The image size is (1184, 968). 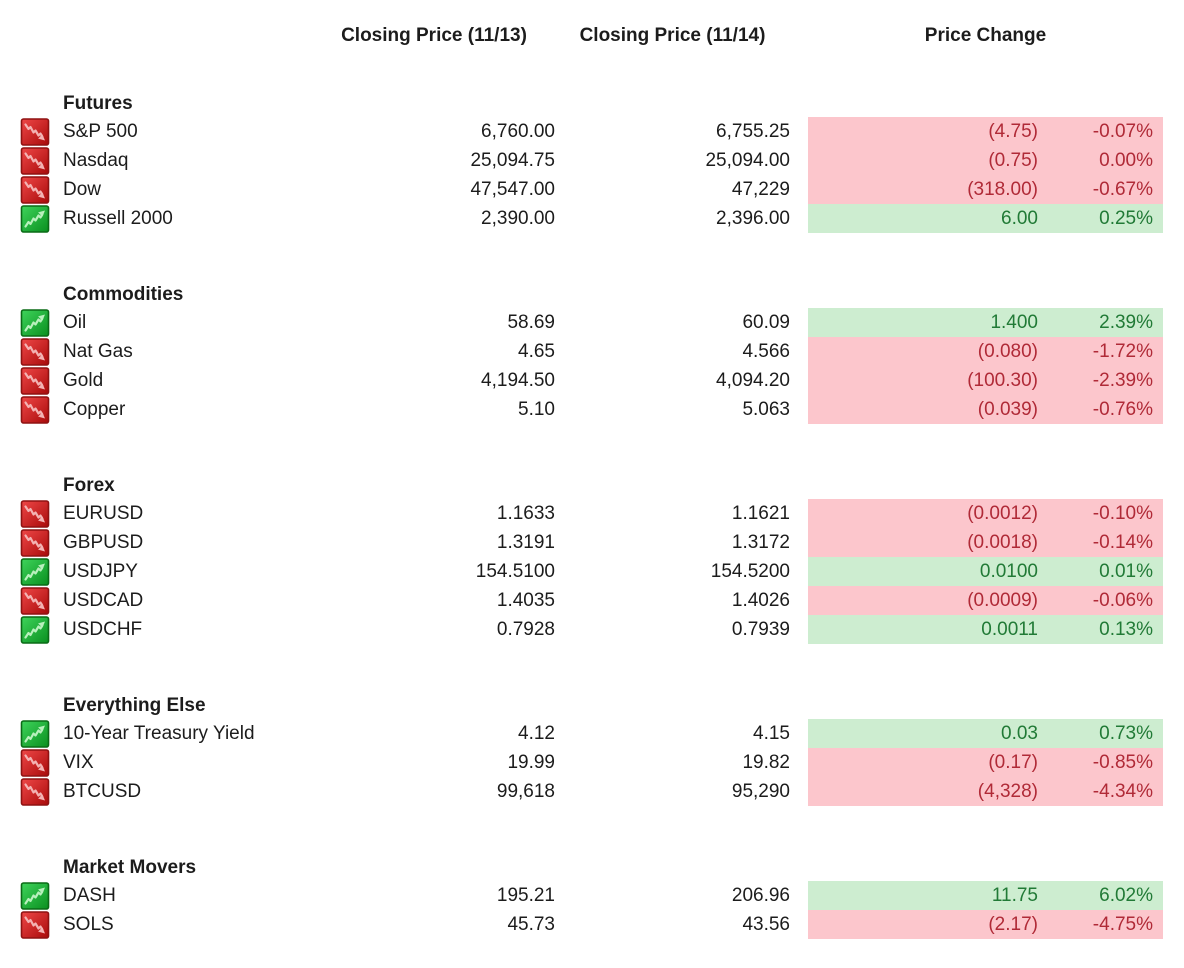 I want to click on closing-price-1113-value: 0.7928, so click(x=525, y=629).